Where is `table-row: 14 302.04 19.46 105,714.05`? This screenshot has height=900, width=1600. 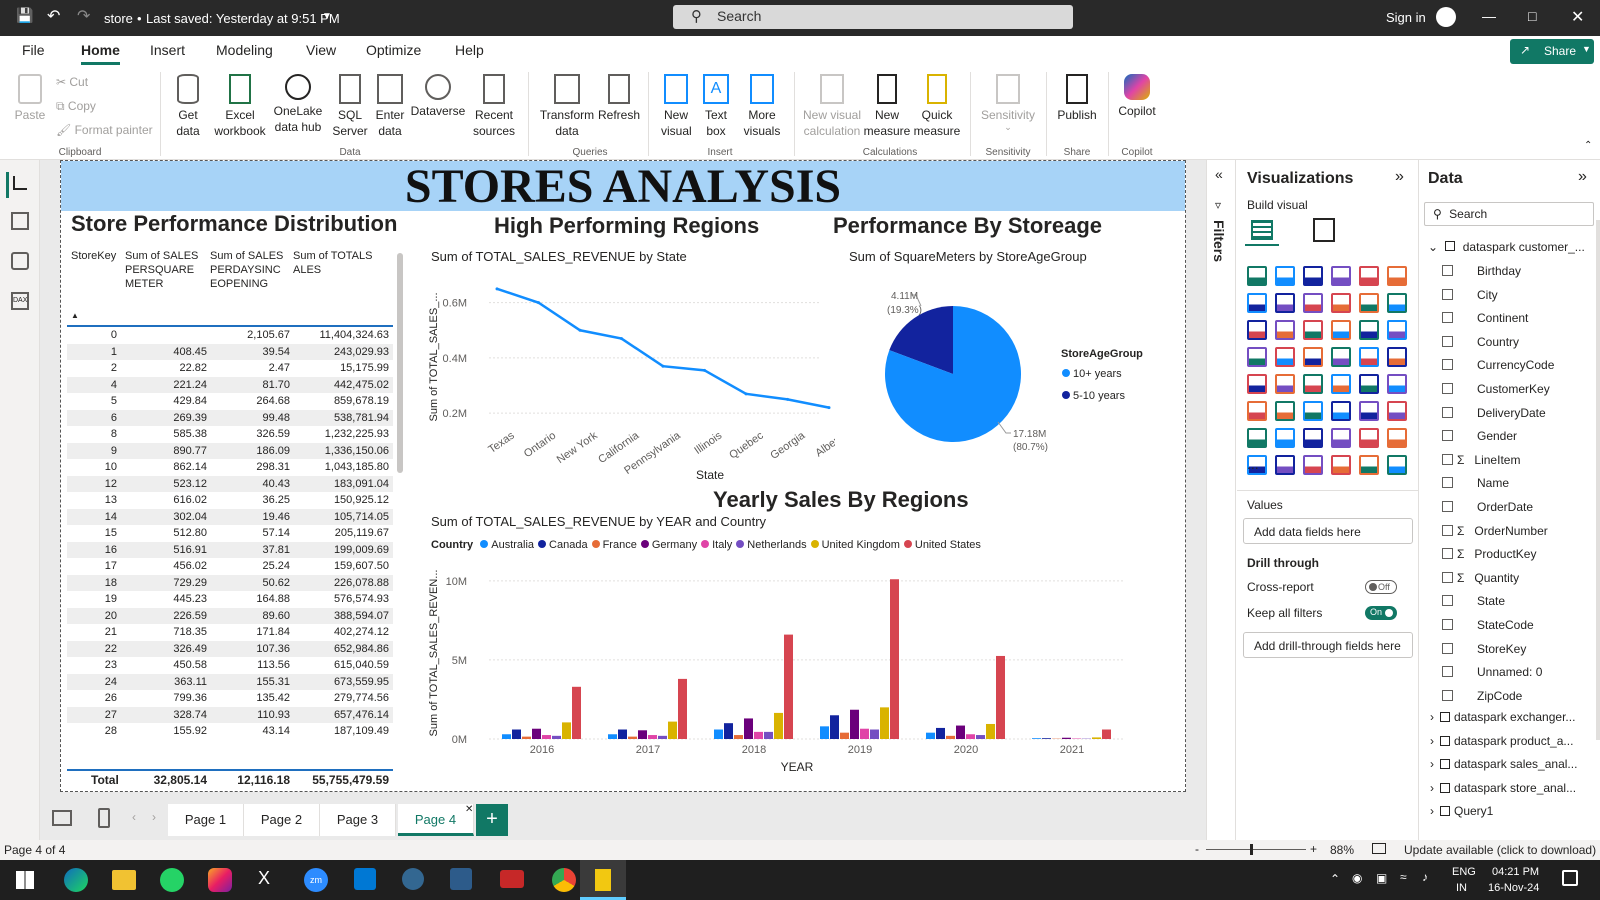 table-row: 14 302.04 19.46 105,714.05 is located at coordinates (230, 516).